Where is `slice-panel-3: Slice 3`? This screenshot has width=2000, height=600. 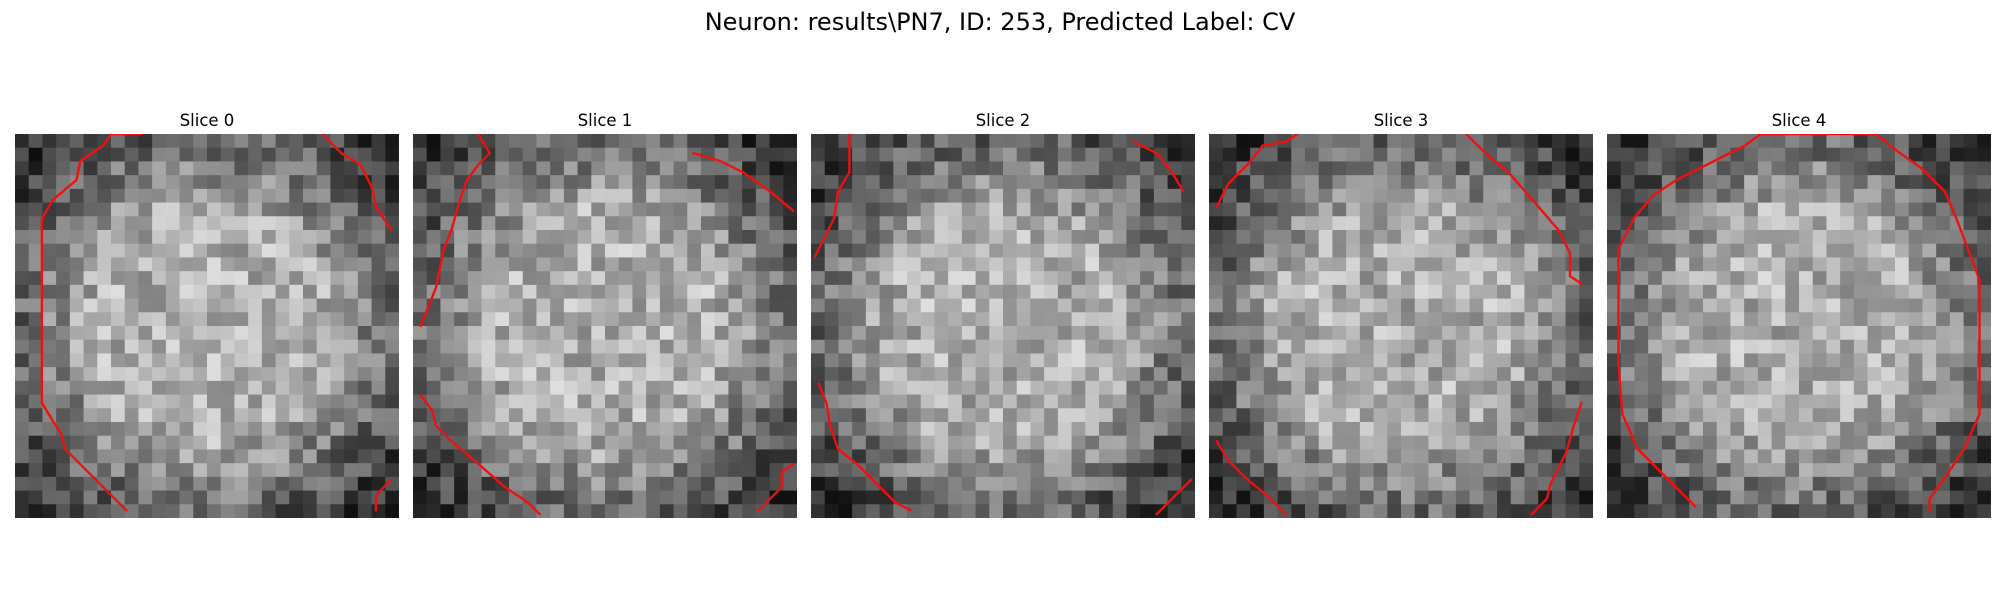 slice-panel-3: Slice 3 is located at coordinates (1401, 314).